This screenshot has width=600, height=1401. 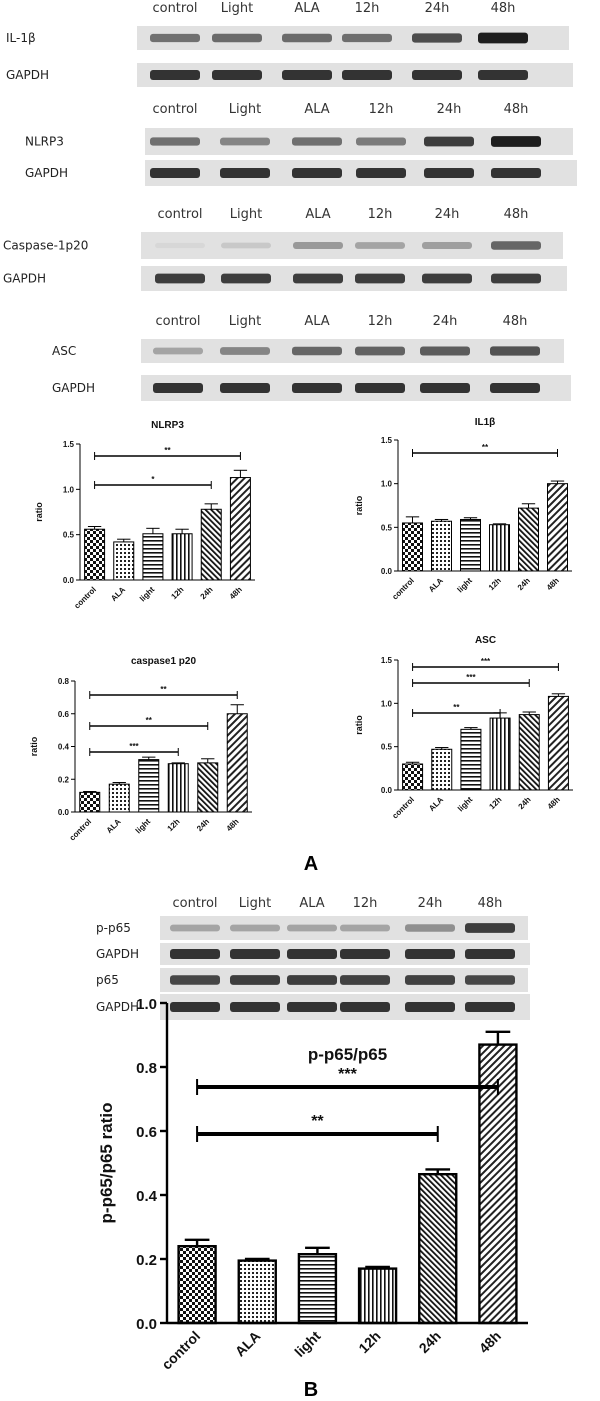 What do you see at coordinates (485, 422) in the screenshot?
I see `chart-title: IL1β` at bounding box center [485, 422].